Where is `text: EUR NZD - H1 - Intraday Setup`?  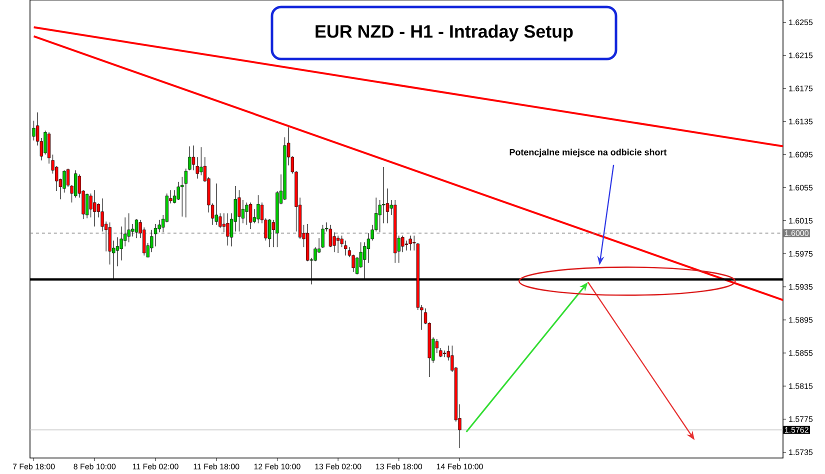 text: EUR NZD - H1 - Intraday Setup is located at coordinates (444, 33).